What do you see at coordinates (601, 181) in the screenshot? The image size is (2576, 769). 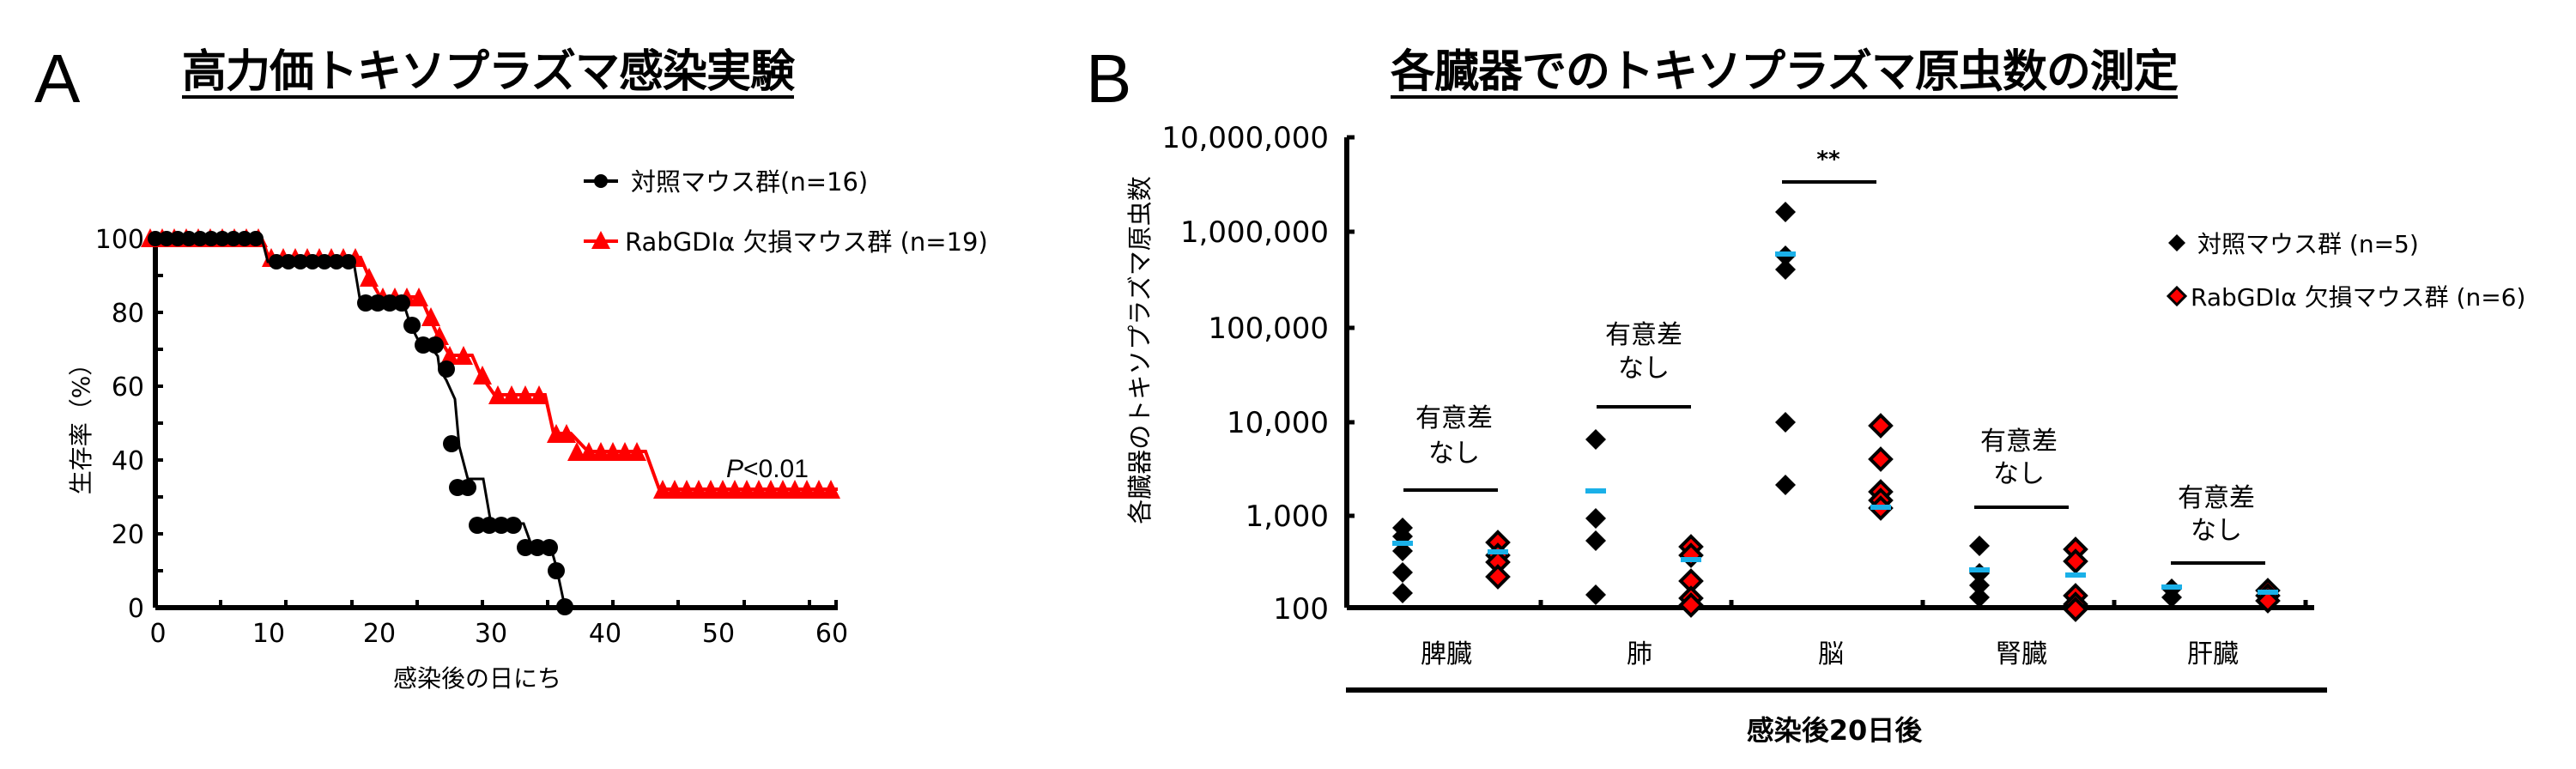 I see `circle-icon` at bounding box center [601, 181].